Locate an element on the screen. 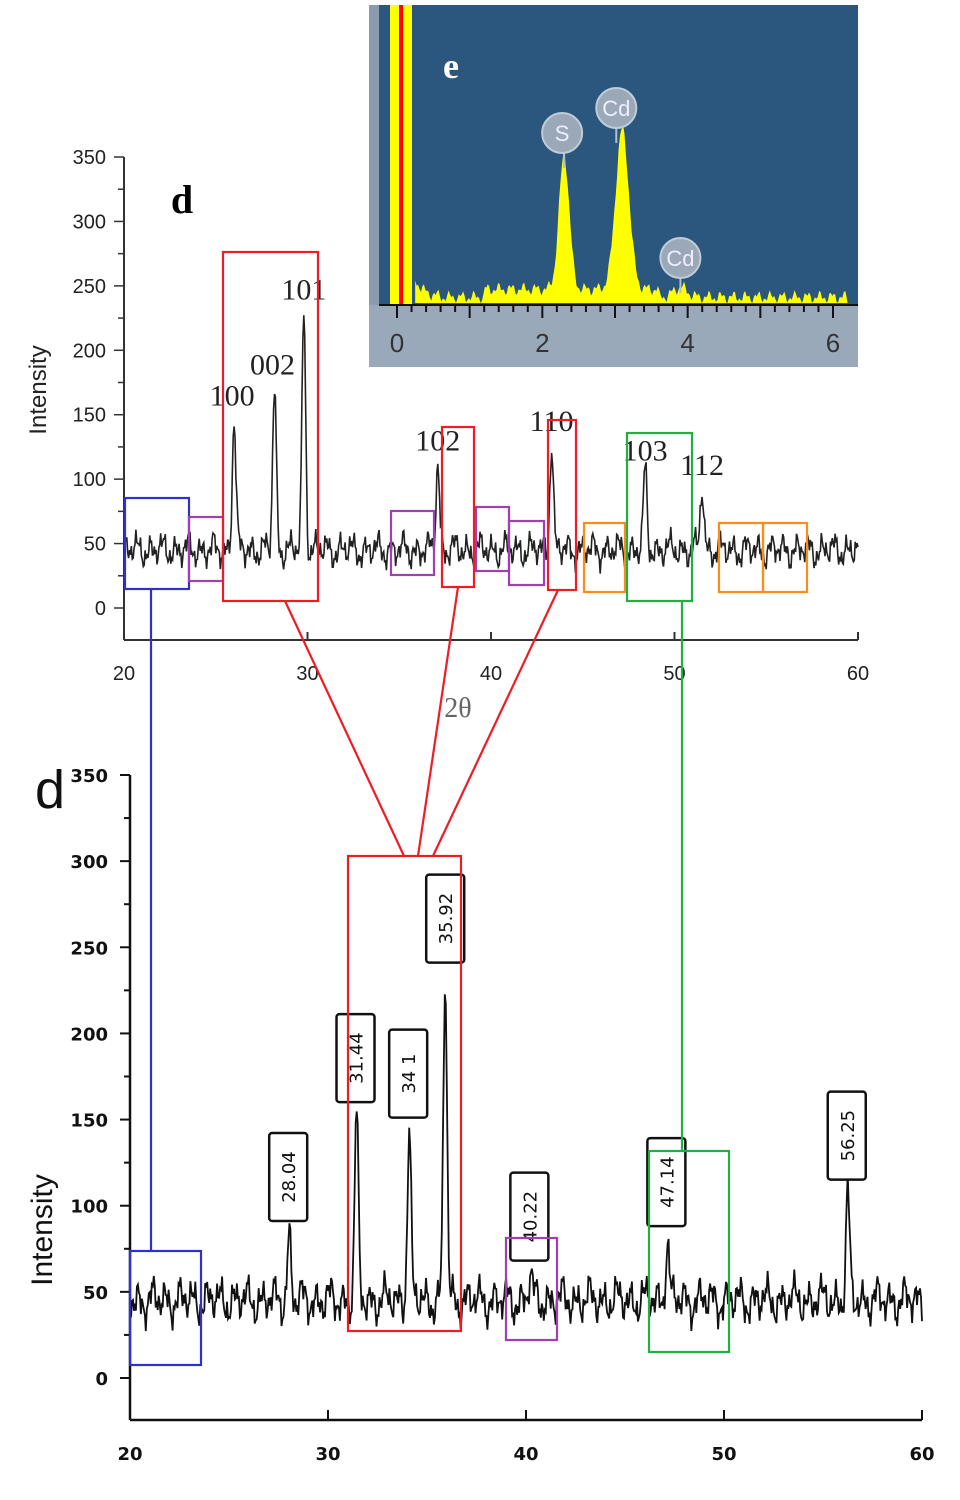 The width and height of the screenshot is (960, 1500). bottom-y-tick-label: 250 is located at coordinates (89, 948).